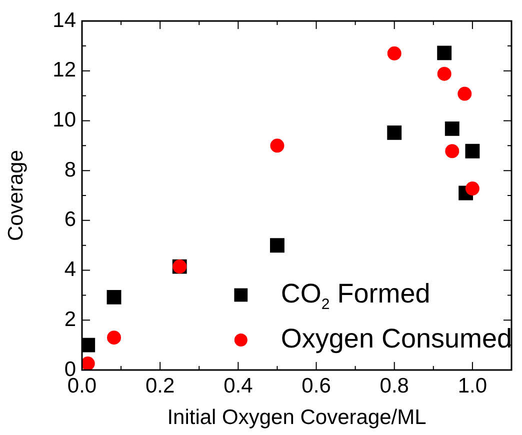 The width and height of the screenshot is (522, 435). I want to click on y-tick-label: 6, so click(70, 220).